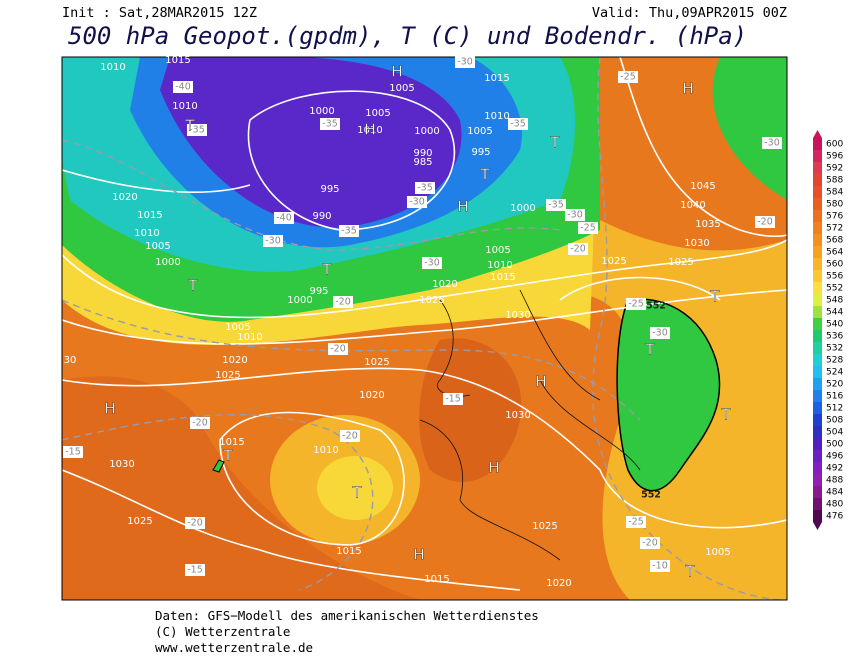 This screenshot has height=657, width=850. I want to click on yellow-cell, so click(355, 488).